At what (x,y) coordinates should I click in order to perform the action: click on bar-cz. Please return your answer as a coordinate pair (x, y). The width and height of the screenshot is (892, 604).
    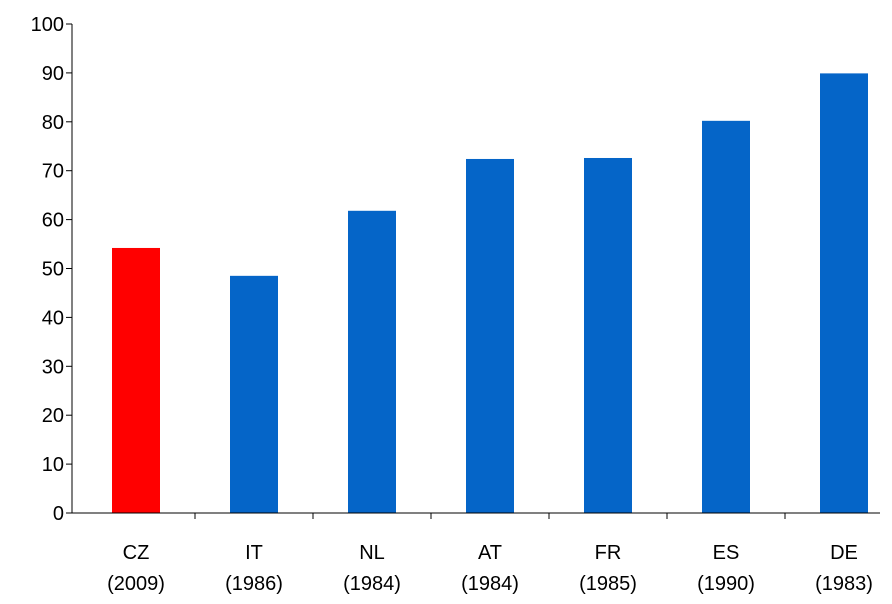
    Looking at the image, I should click on (136, 380).